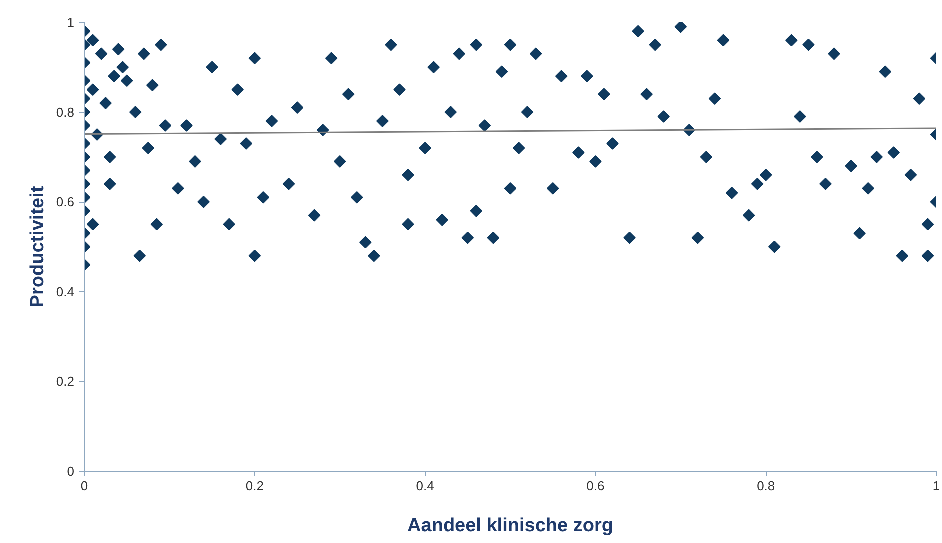 Image resolution: width=942 pixels, height=543 pixels. What do you see at coordinates (65, 292) in the screenshot?
I see `y-tick-label: 0.4` at bounding box center [65, 292].